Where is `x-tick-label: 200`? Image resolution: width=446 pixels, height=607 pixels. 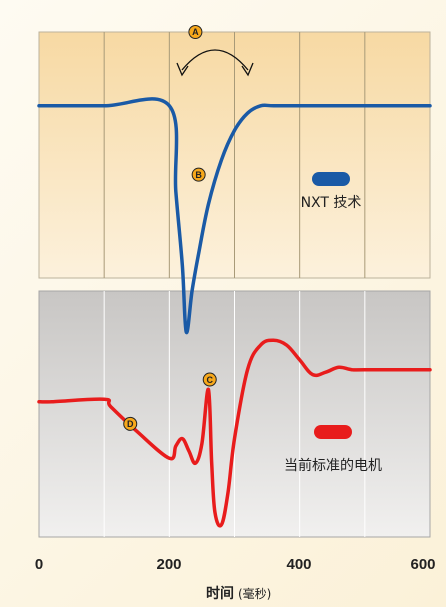
x-tick-label: 200 is located at coordinates (168, 564).